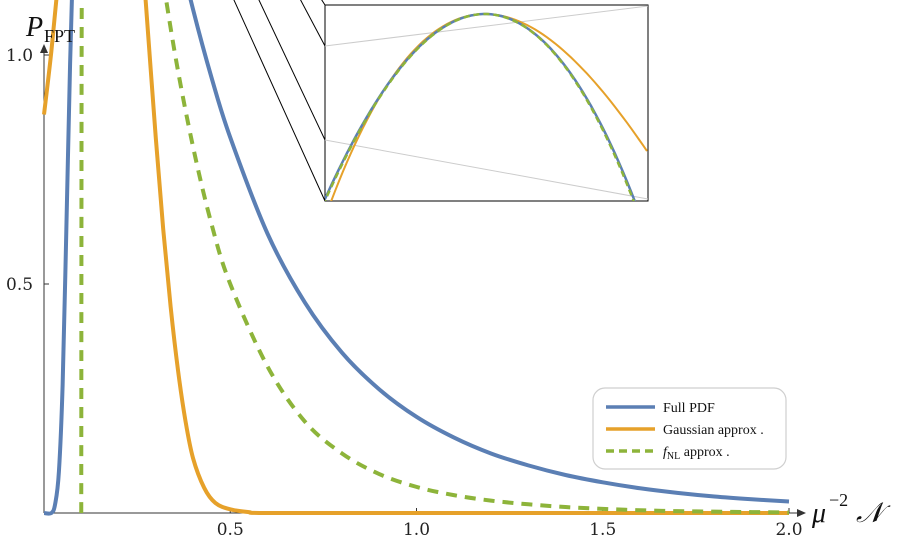  I want to click on y-tick-label: 0.5, so click(19, 285).